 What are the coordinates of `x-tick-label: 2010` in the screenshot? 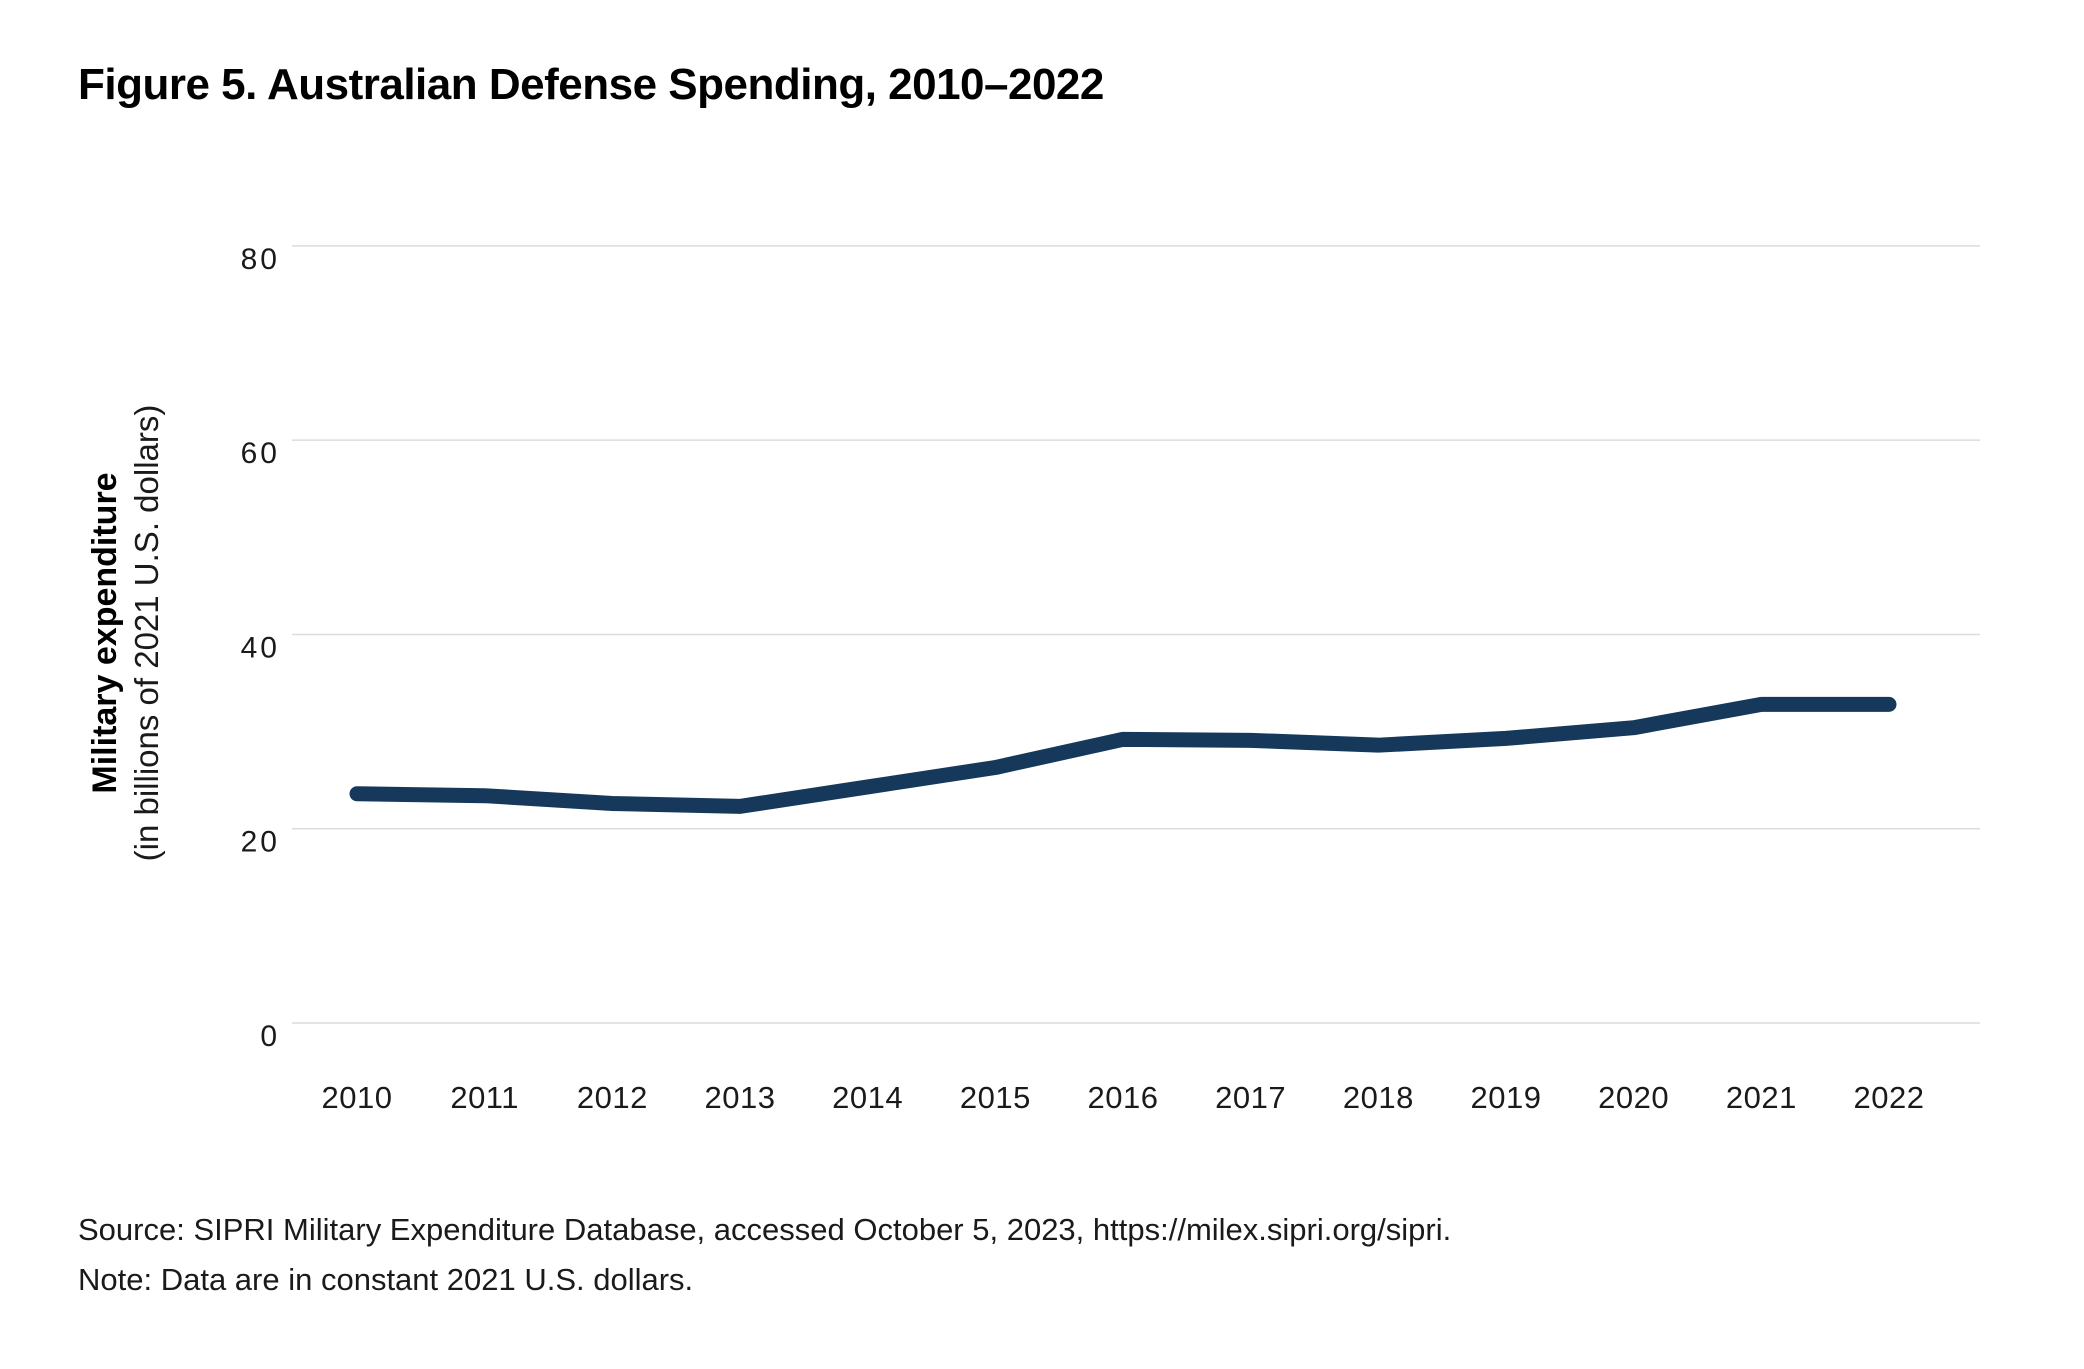 It's located at (357, 1097).